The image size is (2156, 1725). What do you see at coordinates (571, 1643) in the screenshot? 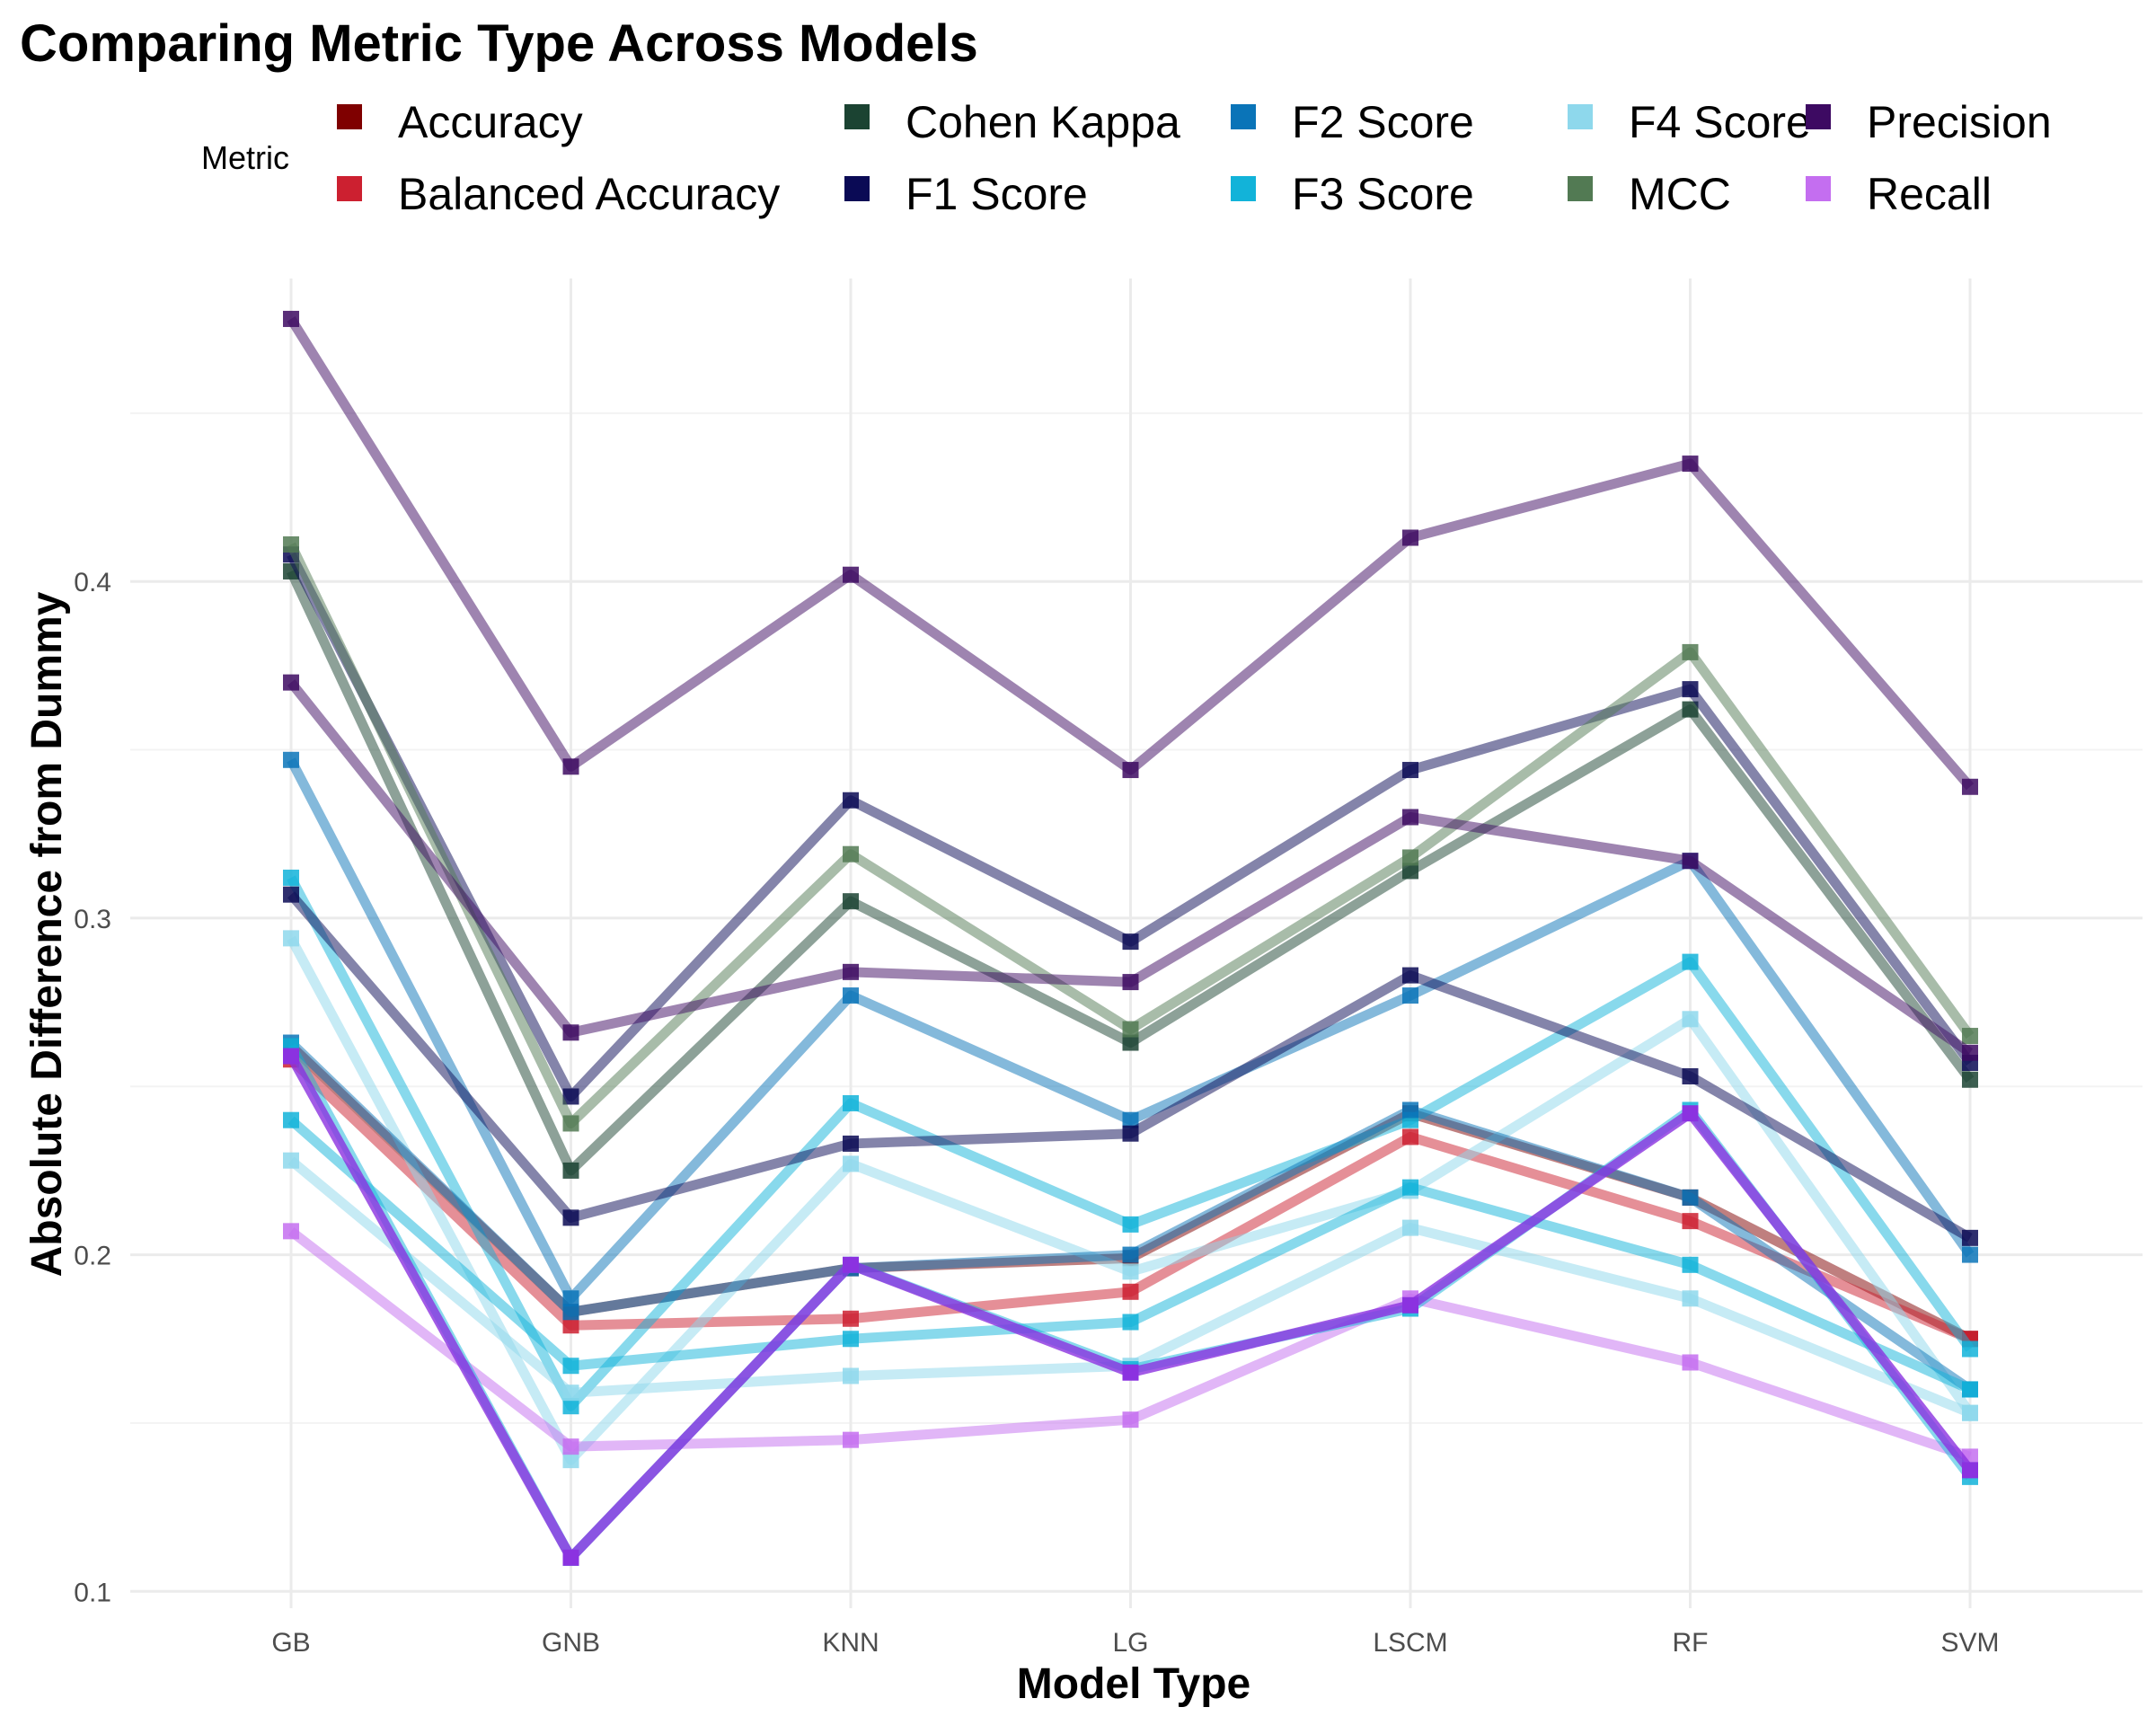
I see `x-tick-label: GNB` at bounding box center [571, 1643].